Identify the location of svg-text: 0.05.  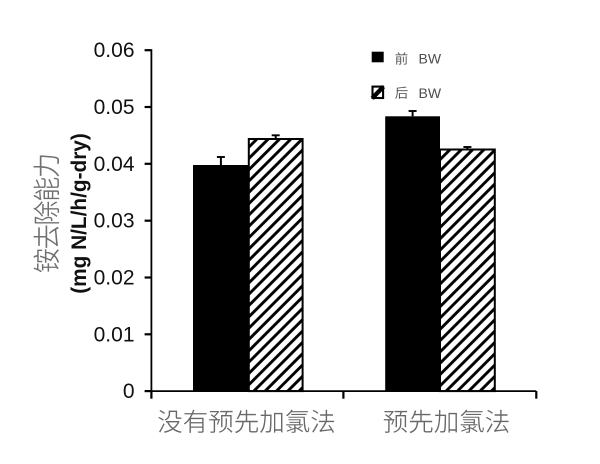
(114, 107).